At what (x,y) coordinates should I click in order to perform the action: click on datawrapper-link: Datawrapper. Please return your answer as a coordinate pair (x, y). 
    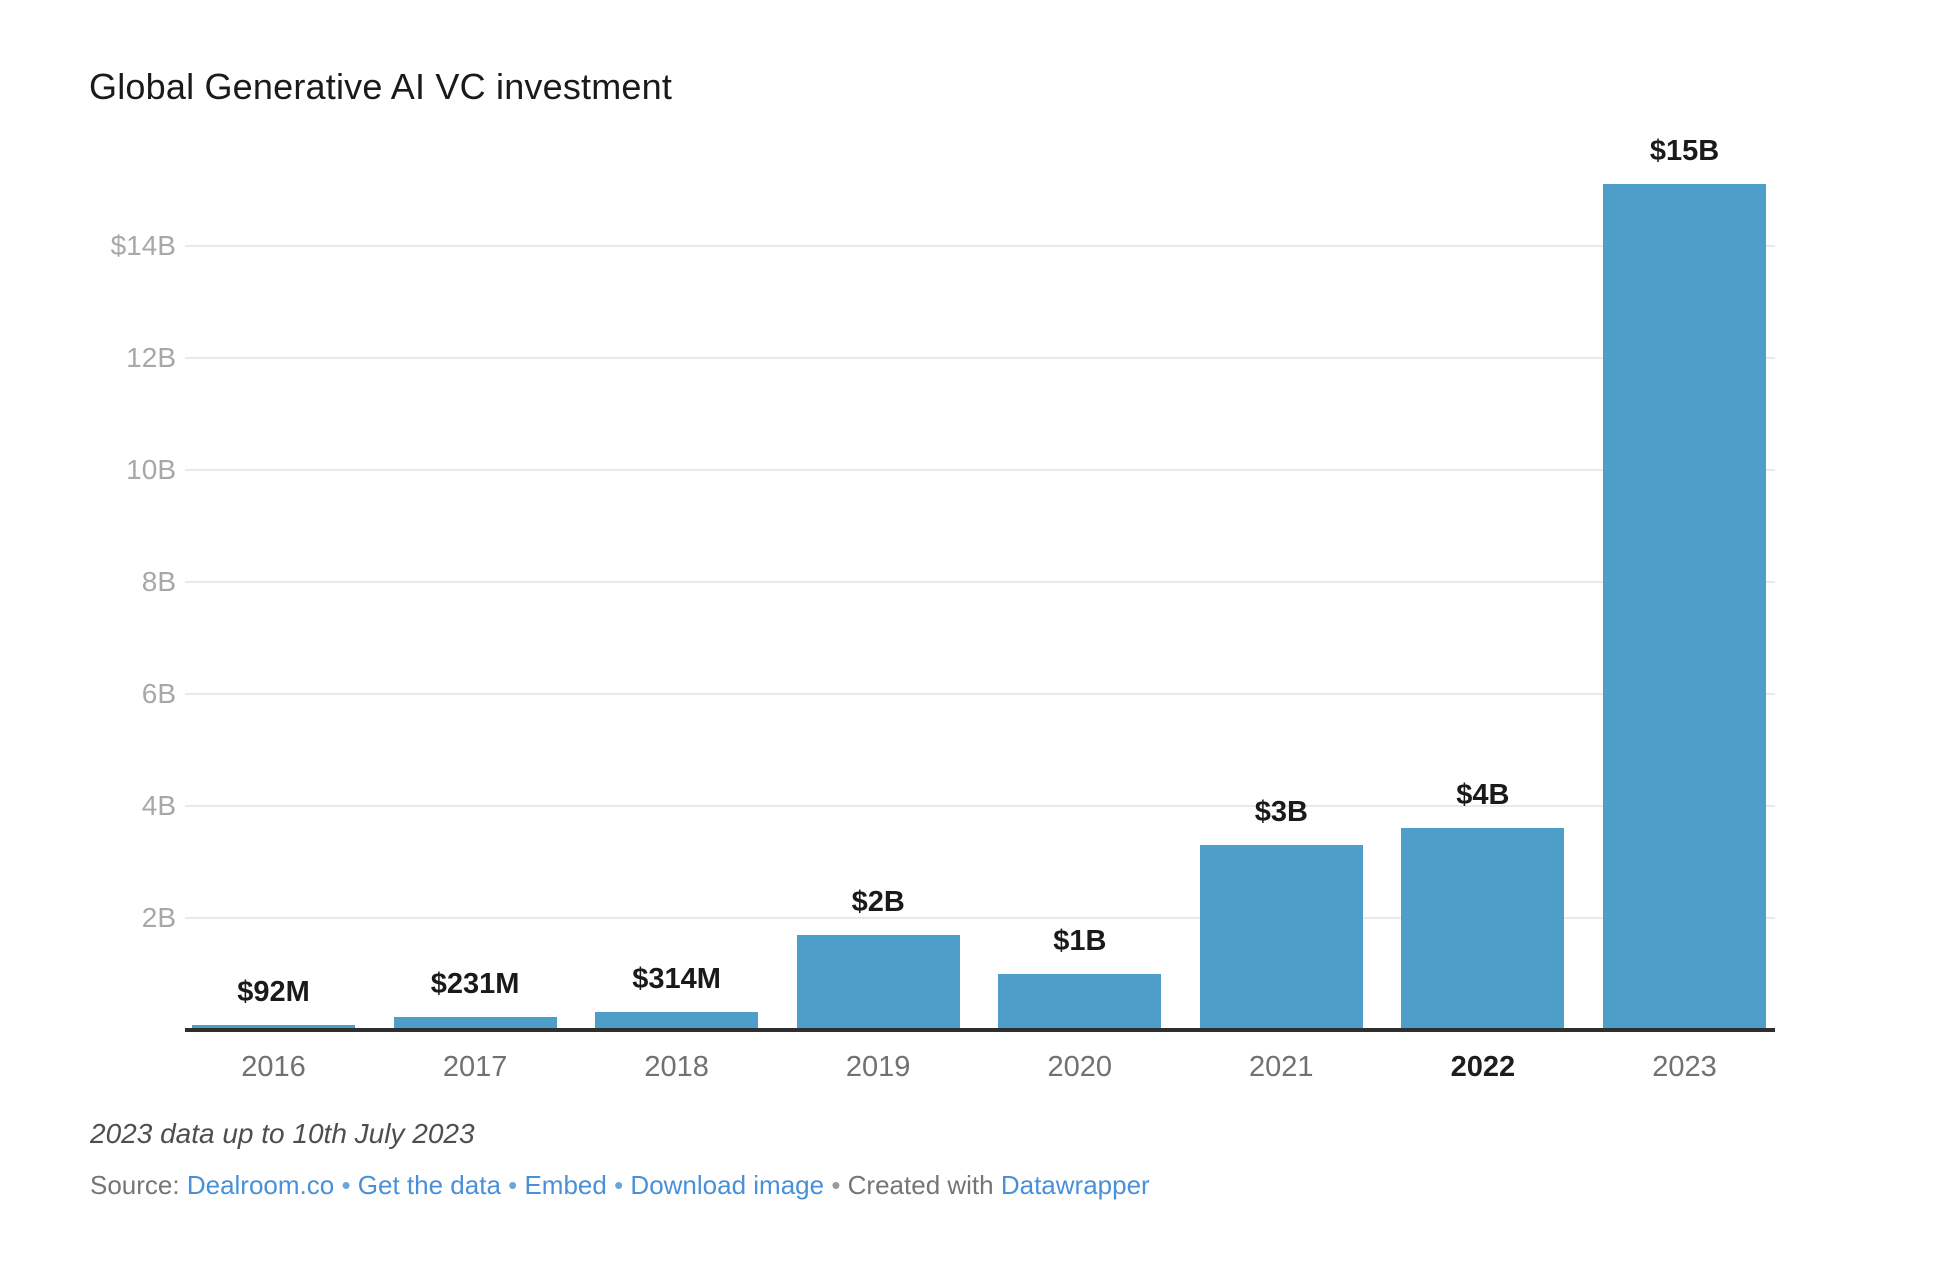
    Looking at the image, I should click on (1075, 1185).